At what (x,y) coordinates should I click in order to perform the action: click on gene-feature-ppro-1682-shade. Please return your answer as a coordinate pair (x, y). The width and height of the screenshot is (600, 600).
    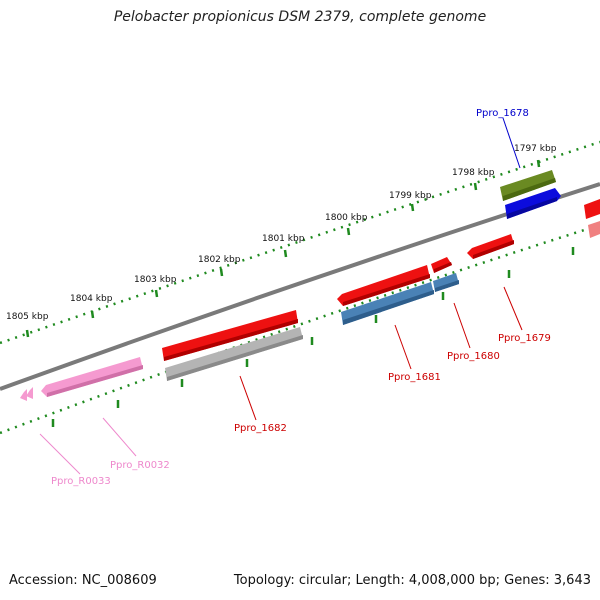
    Looking at the image, I should click on (235, 358).